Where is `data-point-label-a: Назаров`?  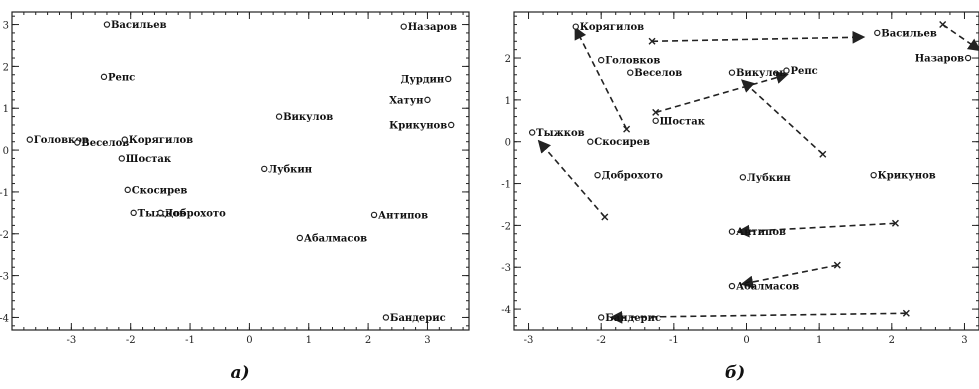 data-point-label-a: Назаров is located at coordinates (432, 27).